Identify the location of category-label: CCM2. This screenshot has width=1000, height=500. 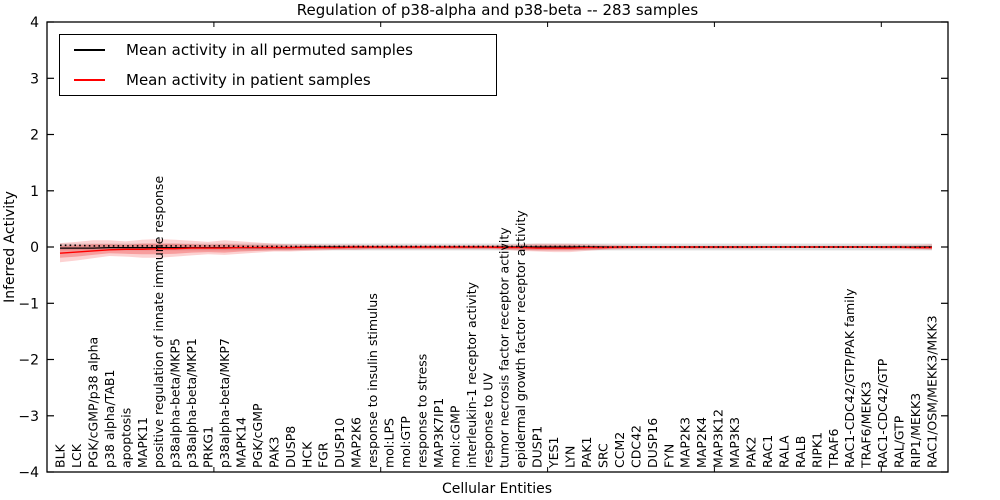
(619, 450).